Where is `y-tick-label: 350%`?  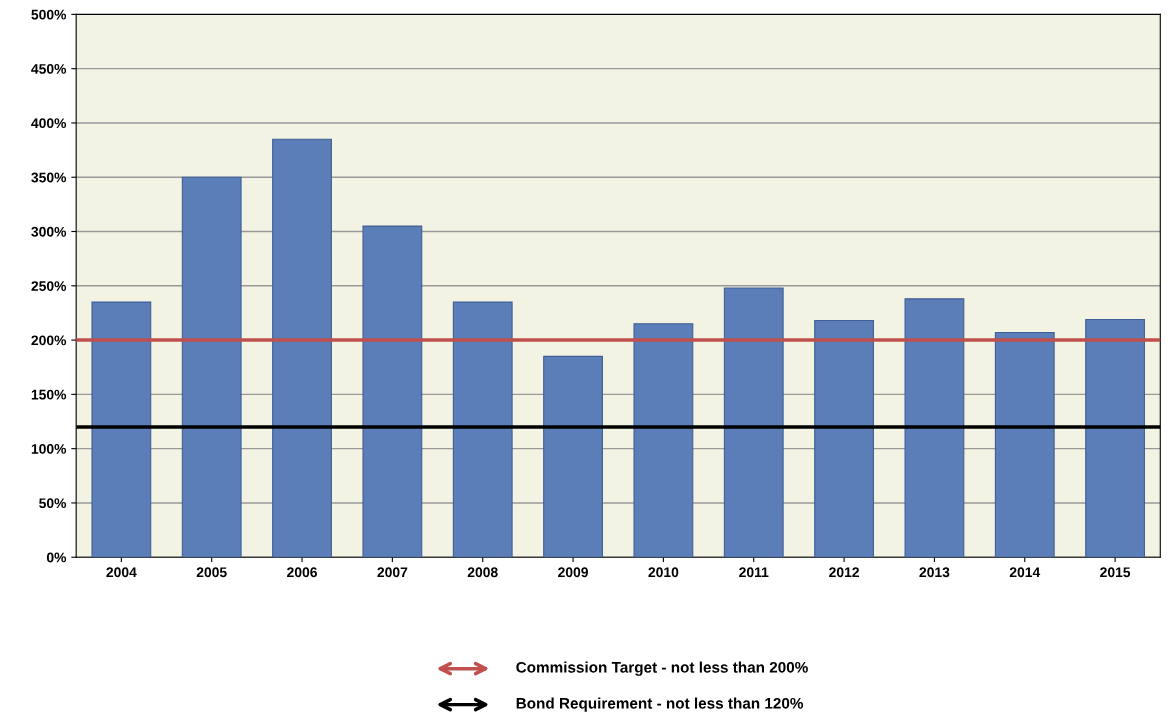 y-tick-label: 350% is located at coordinates (49, 177).